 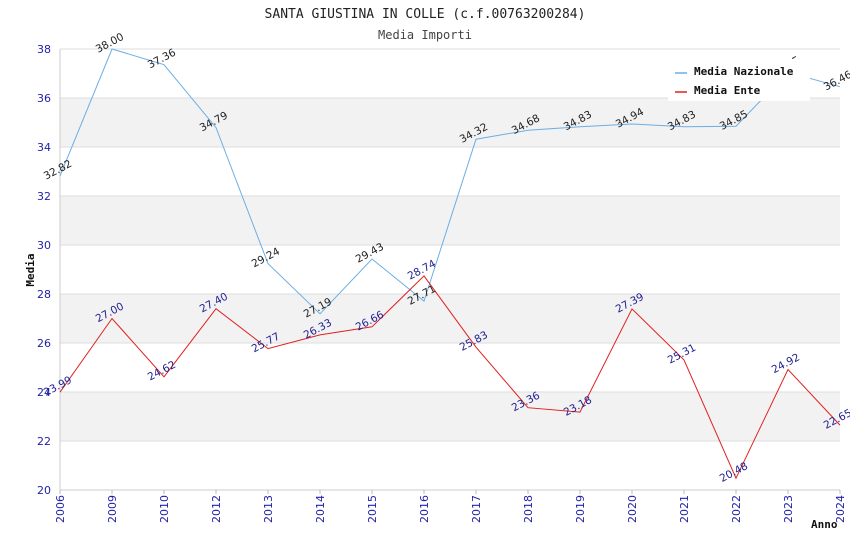 I want to click on chart-subtitle: Media Importi, so click(x=425, y=35).